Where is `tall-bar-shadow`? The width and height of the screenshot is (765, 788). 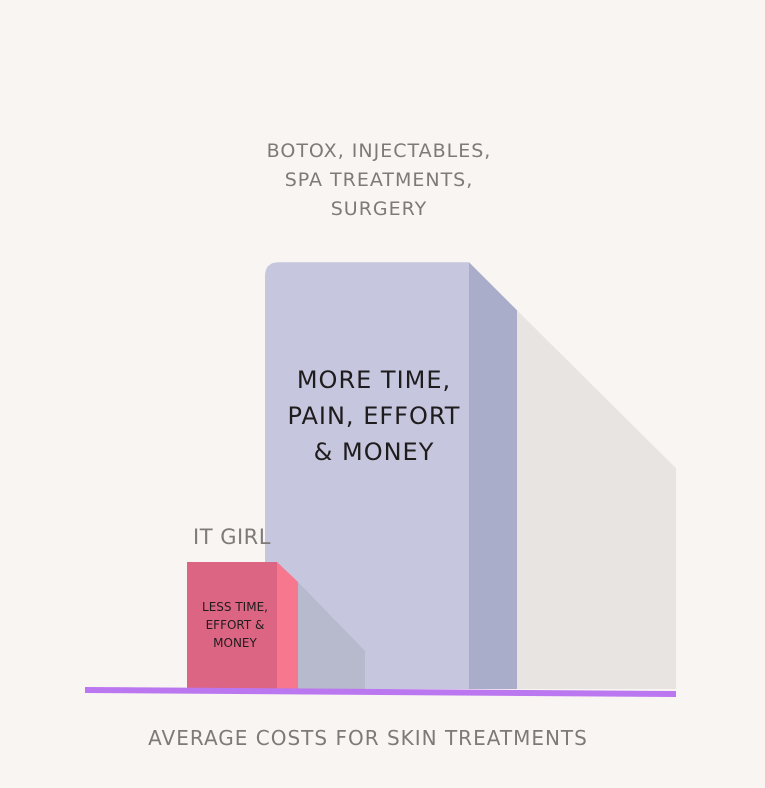
tall-bar-shadow is located at coordinates (596, 499).